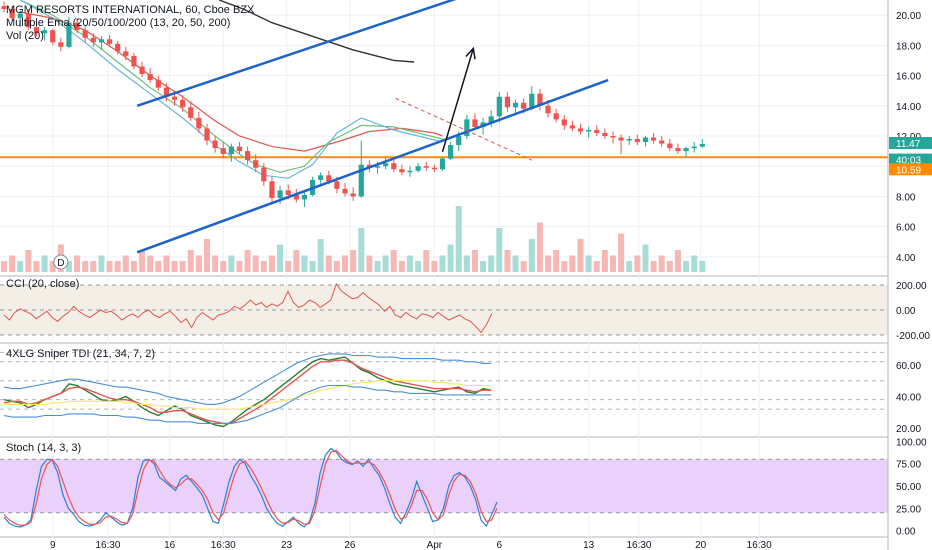 The height and width of the screenshot is (550, 932). Describe the element at coordinates (908, 107) in the screenshot. I see `price-tick-label: 14.00` at that location.